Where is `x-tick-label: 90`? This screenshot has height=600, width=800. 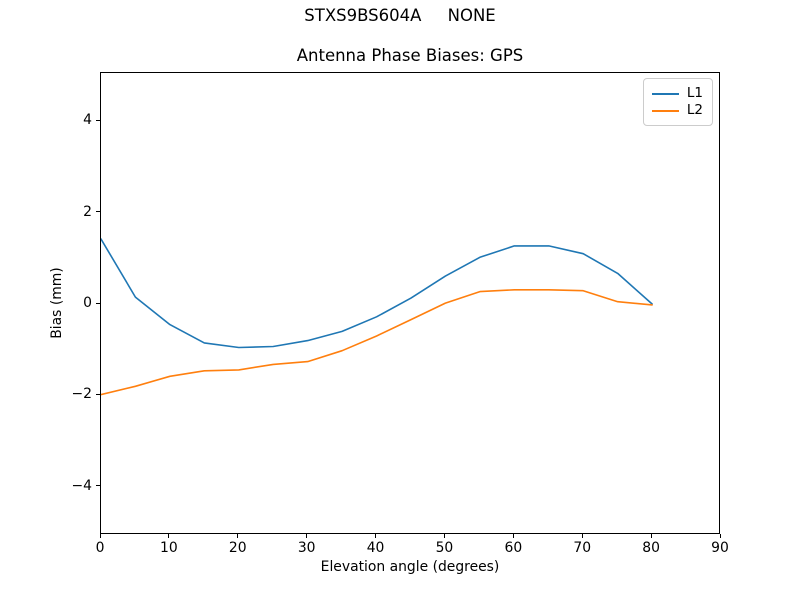 x-tick-label: 90 is located at coordinates (720, 548).